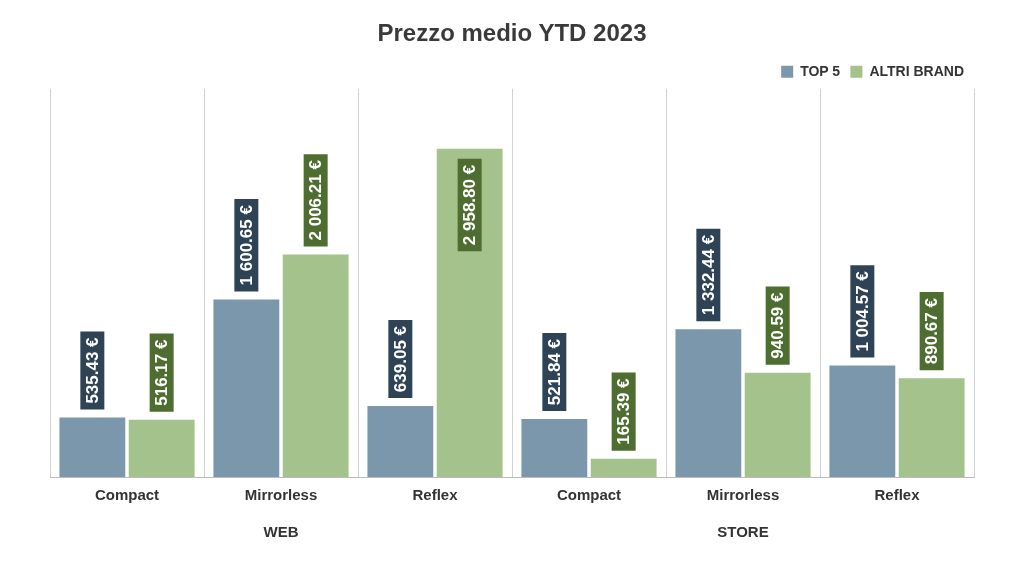 Image resolution: width=1024 pixels, height=575 pixels. Describe the element at coordinates (470, 205) in the screenshot. I see `data-label: 2 958.80 €` at that location.